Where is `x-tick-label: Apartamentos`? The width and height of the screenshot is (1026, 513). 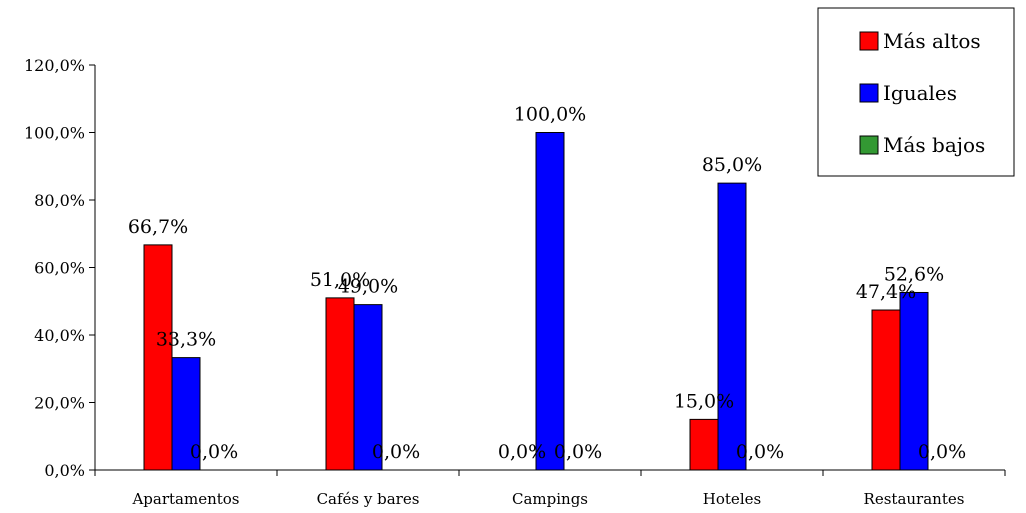 x-tick-label: Apartamentos is located at coordinates (185, 499).